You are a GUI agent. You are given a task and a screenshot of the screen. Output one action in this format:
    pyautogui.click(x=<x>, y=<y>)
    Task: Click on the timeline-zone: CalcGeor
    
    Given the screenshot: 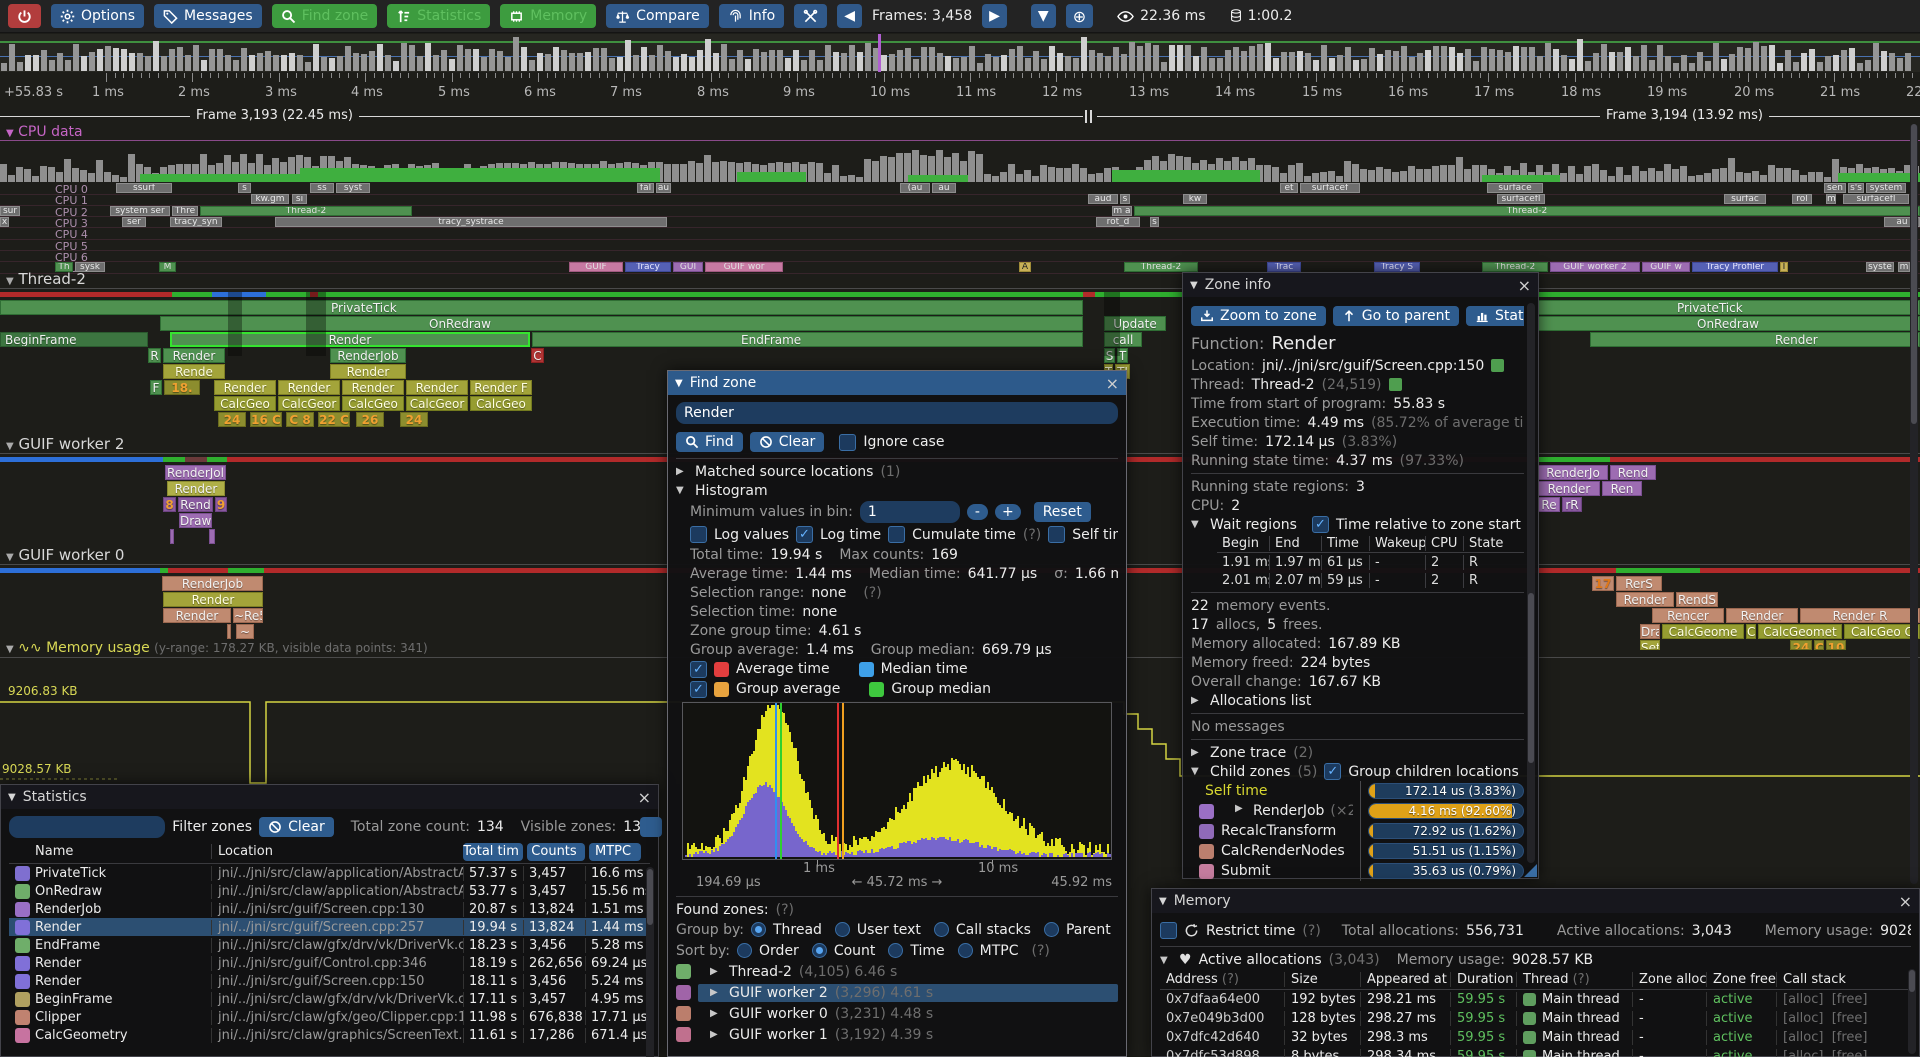 What is the action you would take?
    pyautogui.click(x=309, y=403)
    